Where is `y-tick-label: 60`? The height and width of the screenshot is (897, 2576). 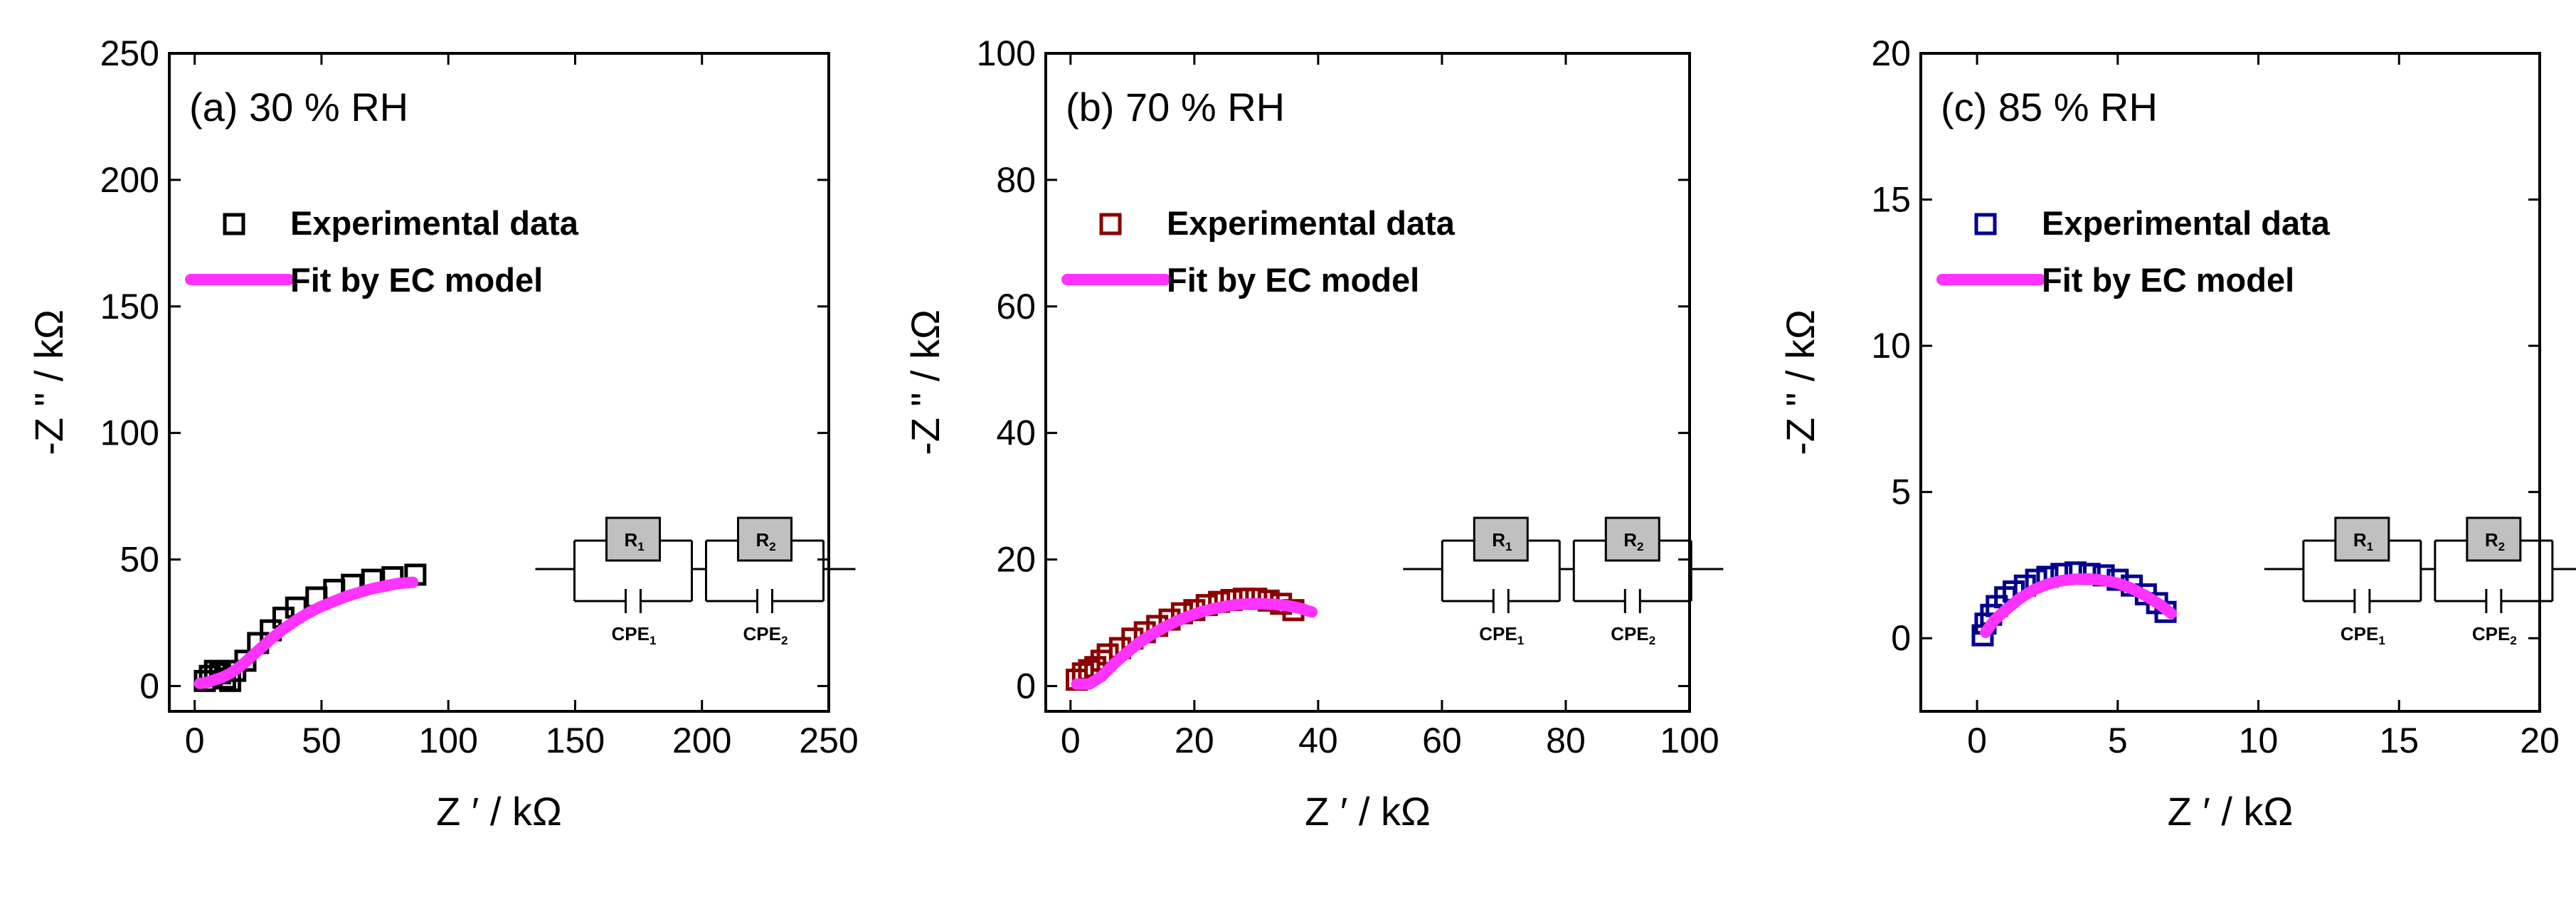
y-tick-label: 60 is located at coordinates (1016, 307).